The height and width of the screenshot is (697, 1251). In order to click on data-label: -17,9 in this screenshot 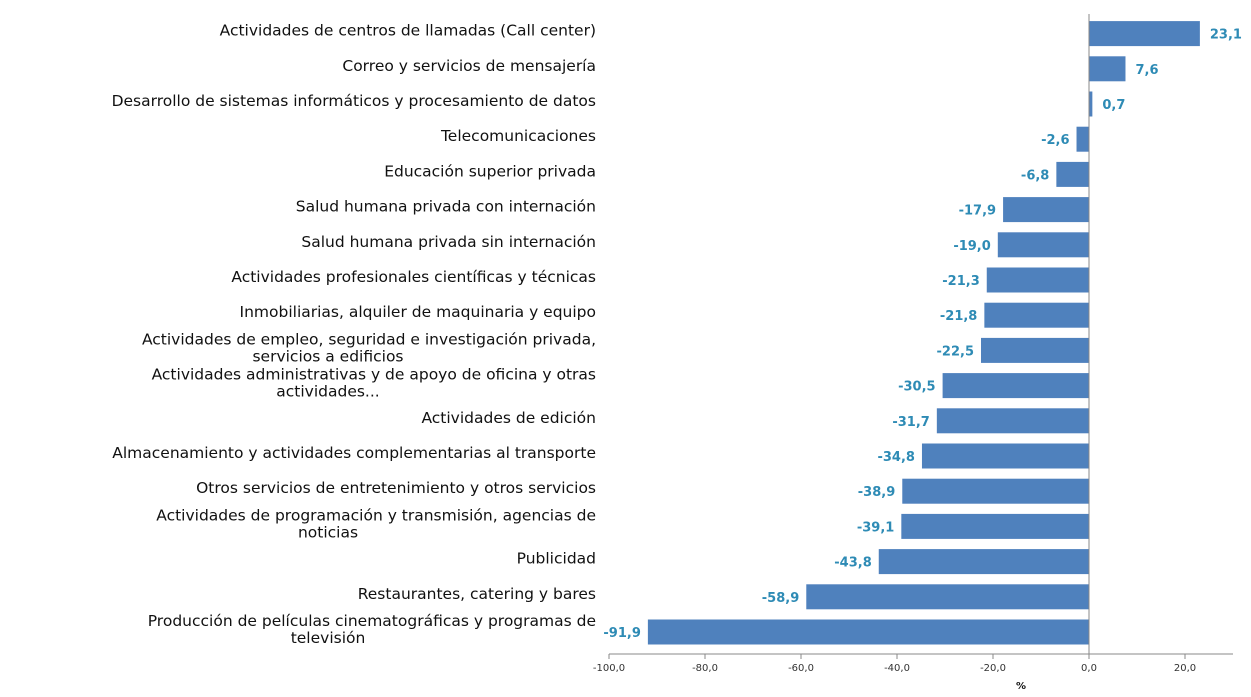, I will do `click(977, 211)`.